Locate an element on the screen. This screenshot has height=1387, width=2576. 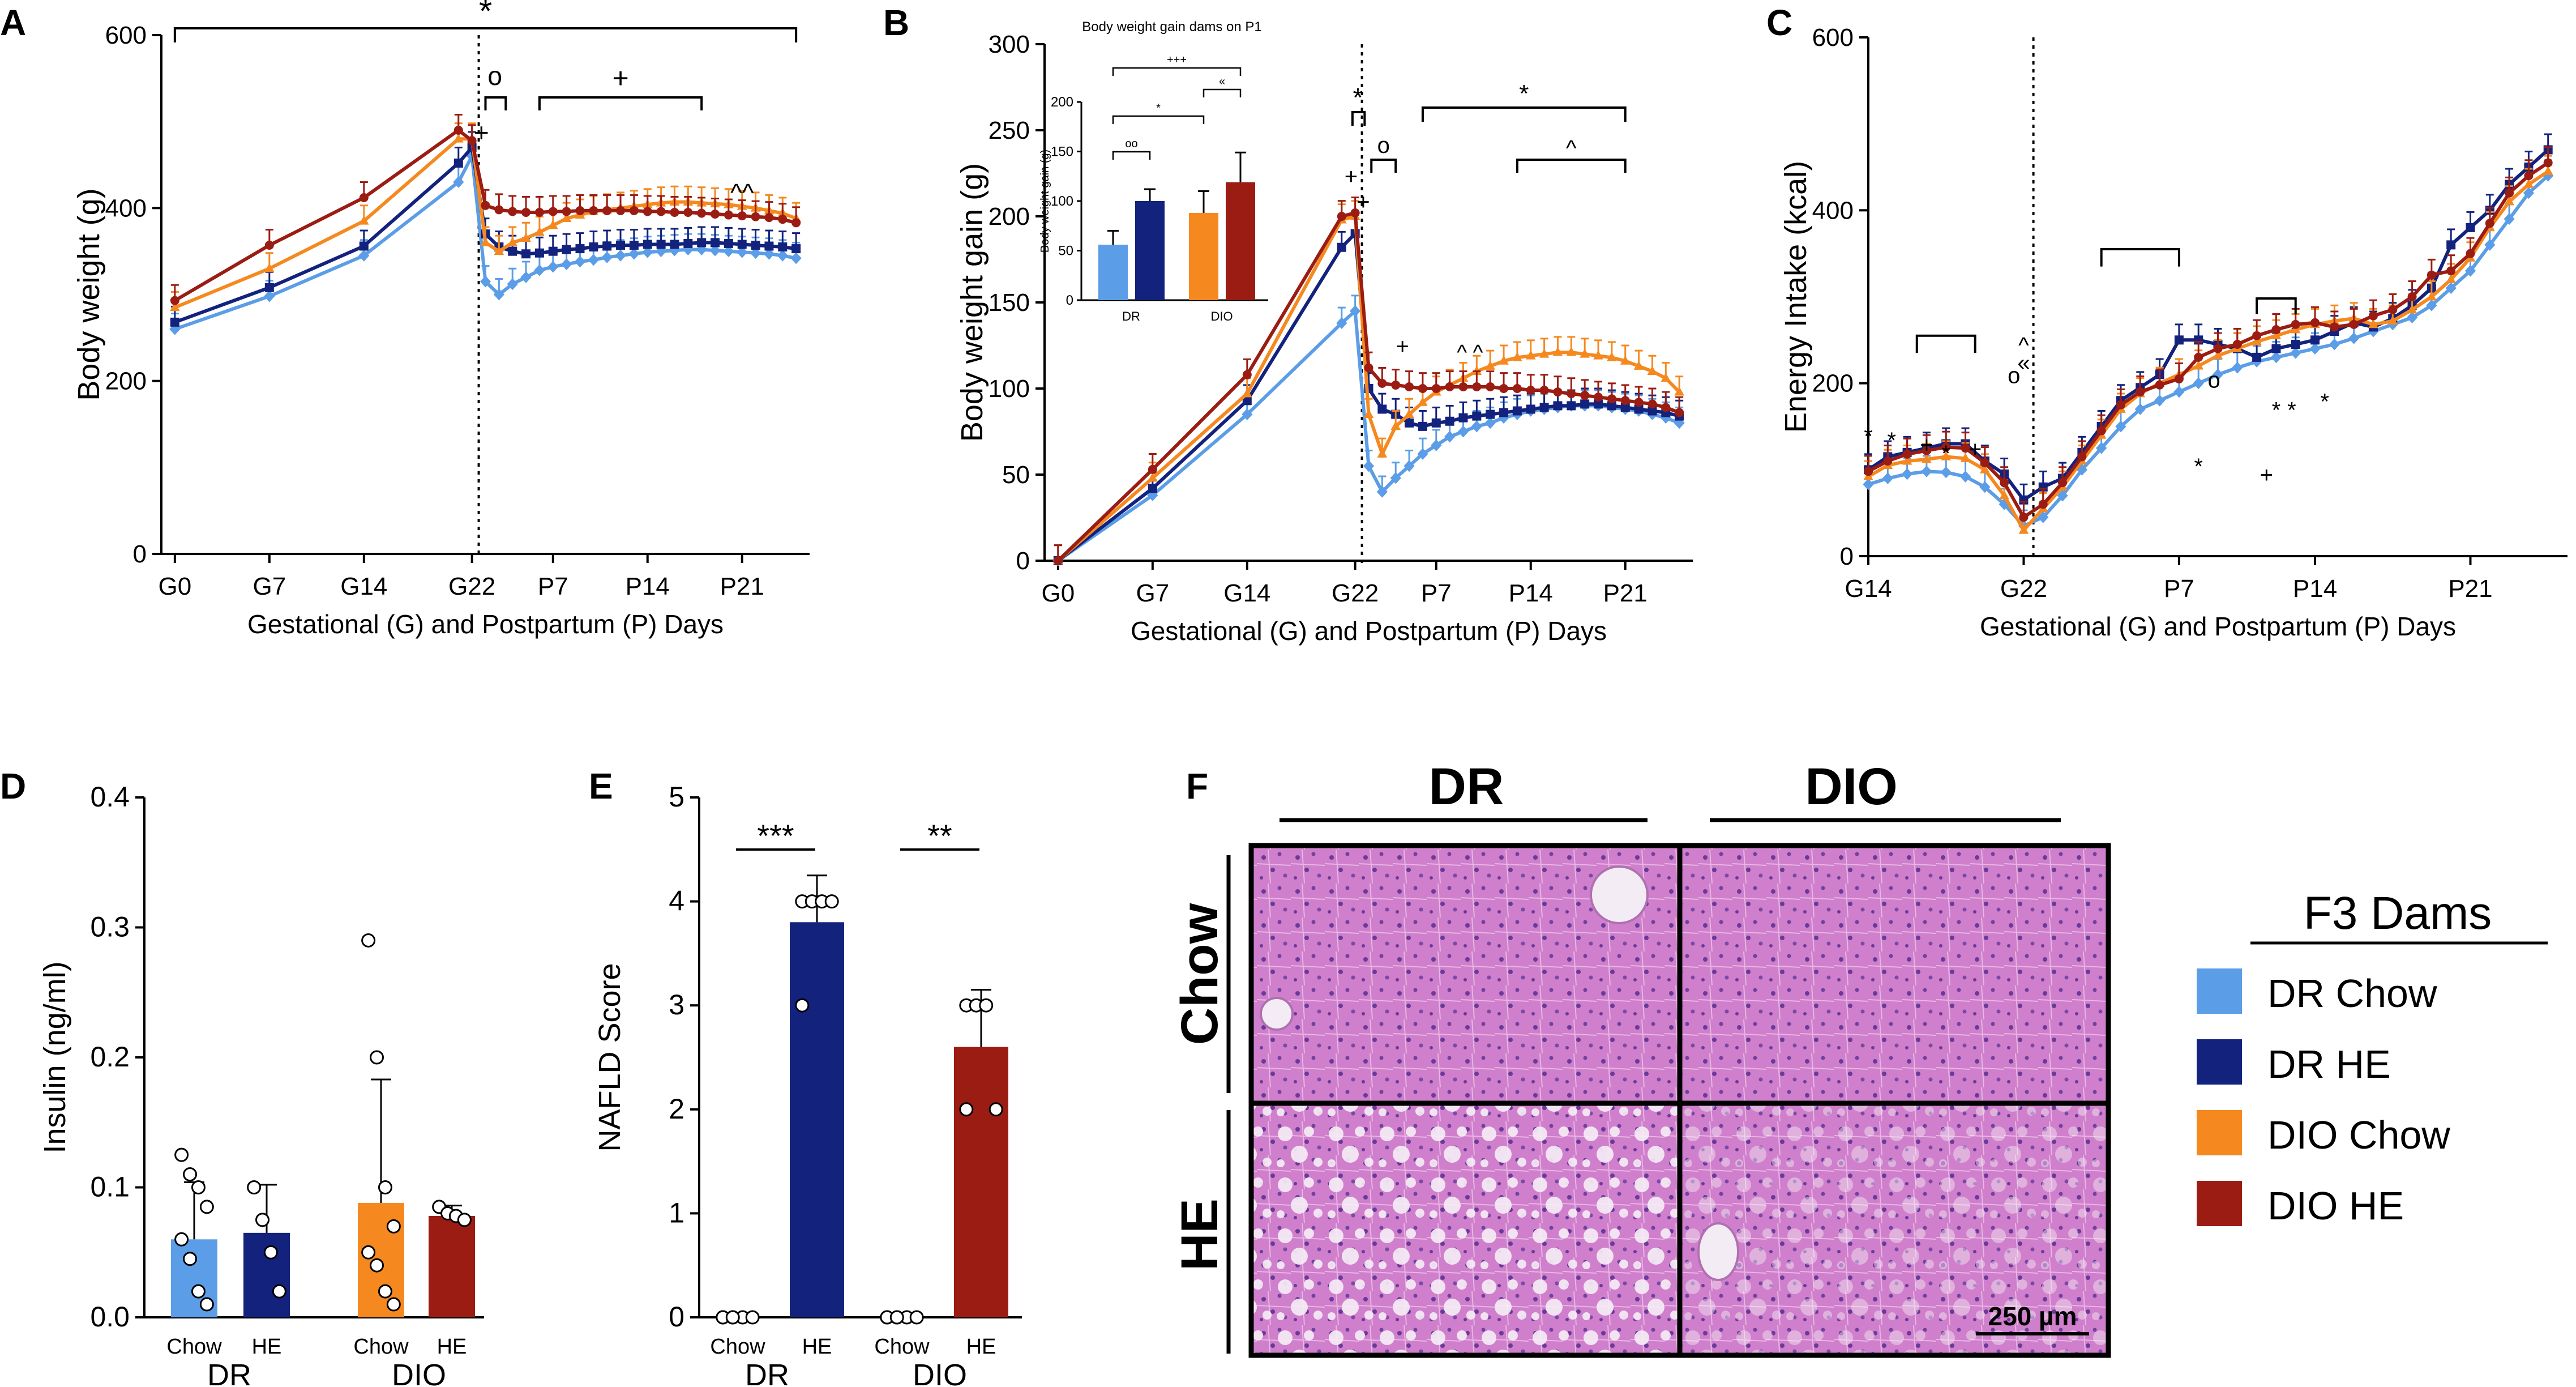
histology-image-dio-chow is located at coordinates (1894, 974).